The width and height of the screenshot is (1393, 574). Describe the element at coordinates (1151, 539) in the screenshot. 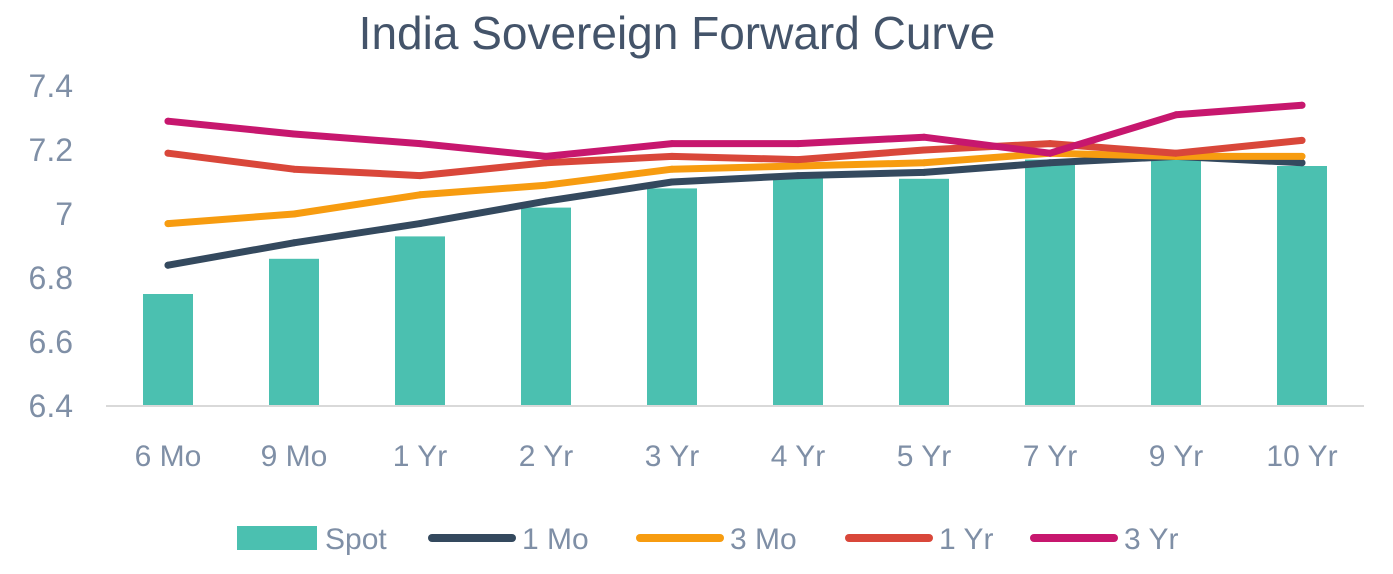

I see `legend-label-3yr: 3 Yr` at that location.